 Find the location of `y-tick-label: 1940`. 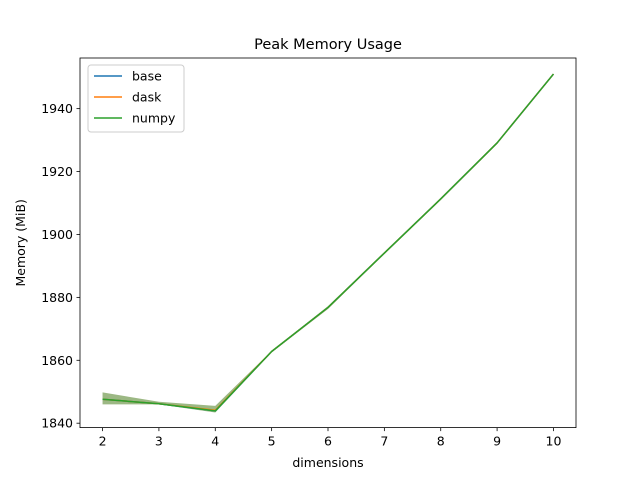

y-tick-label: 1940 is located at coordinates (57, 108).